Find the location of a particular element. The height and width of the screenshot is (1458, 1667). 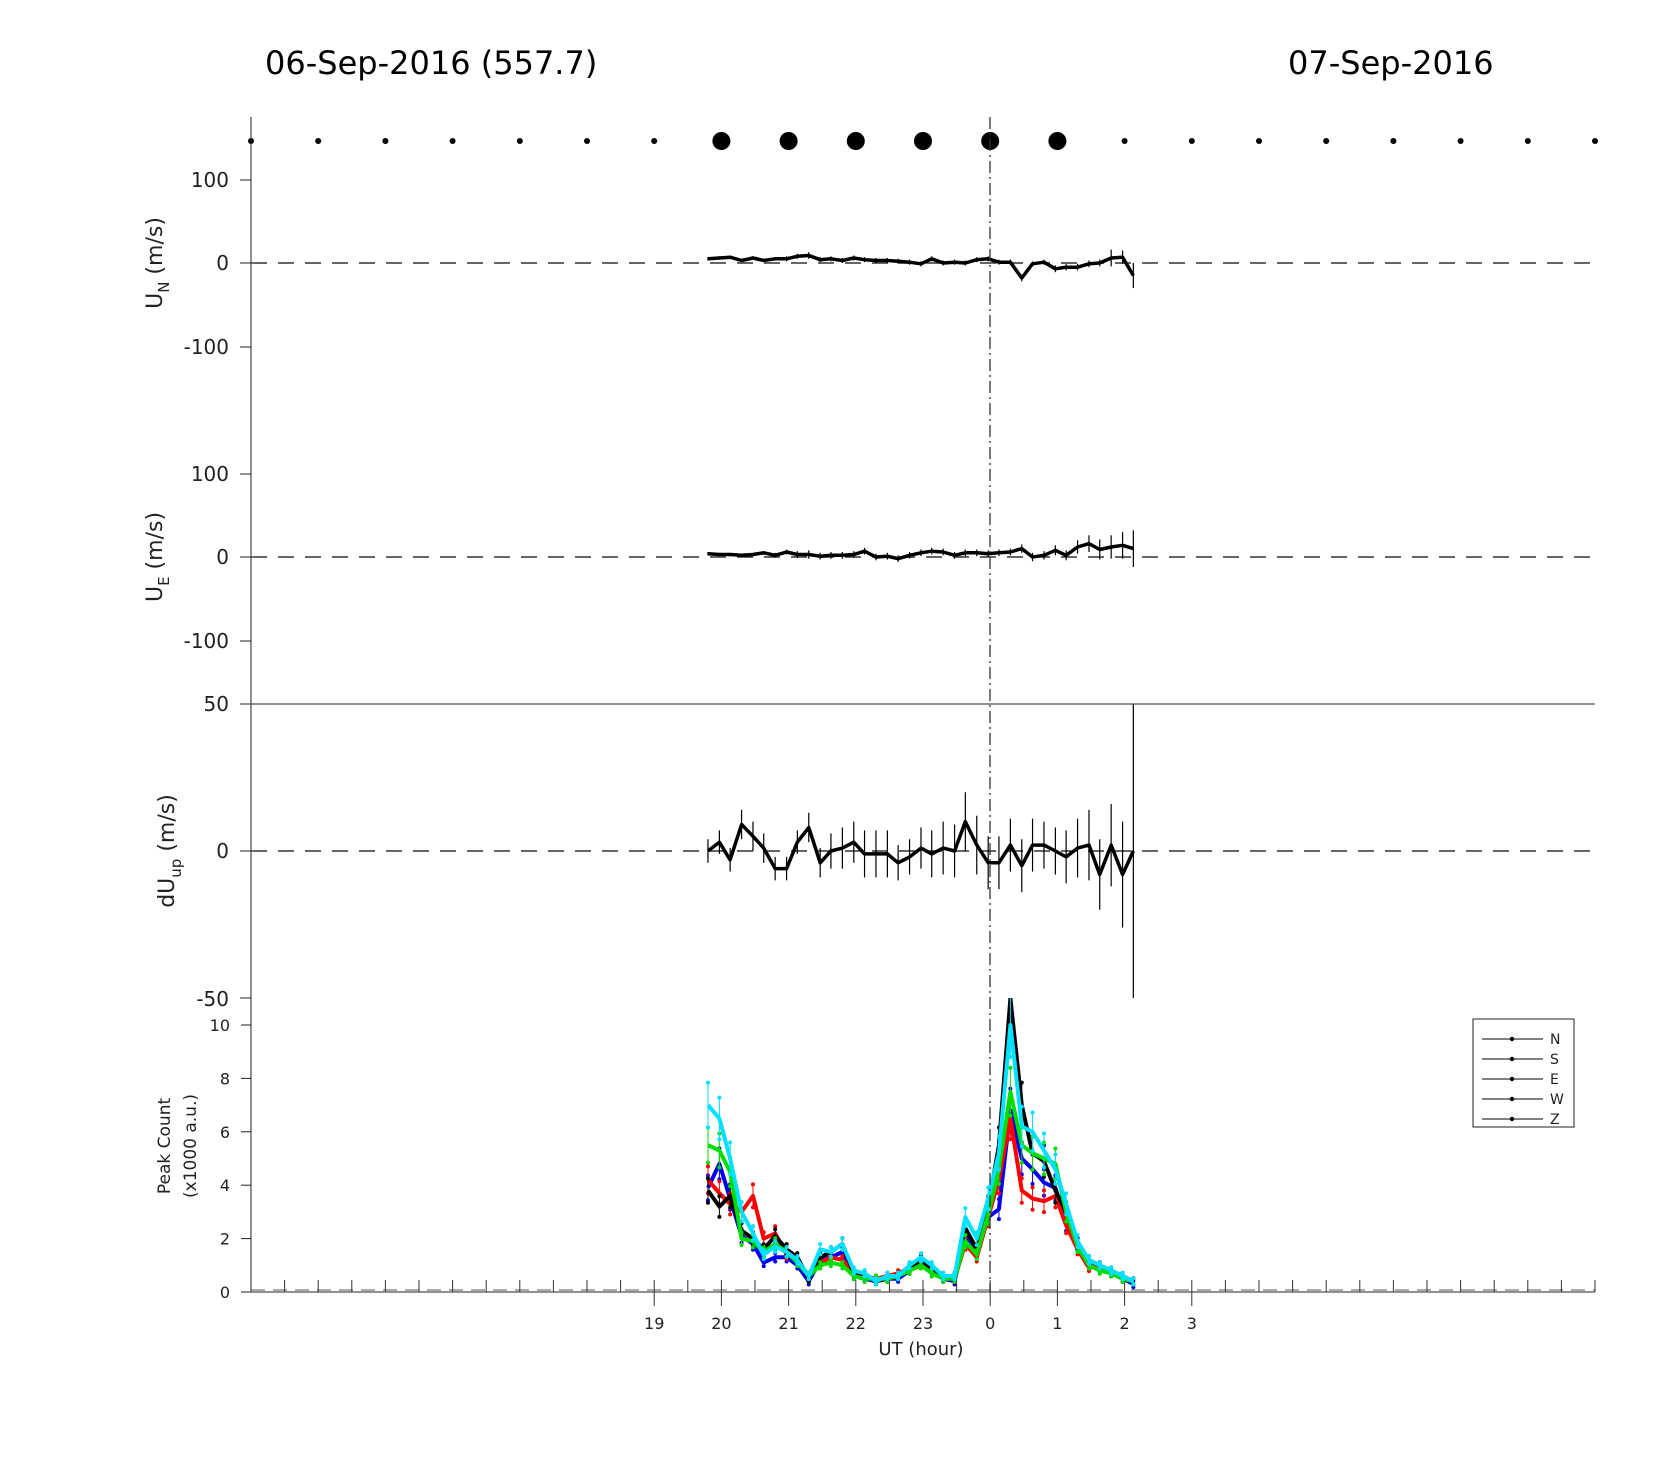

panel-un-series is located at coordinates (921, 269).